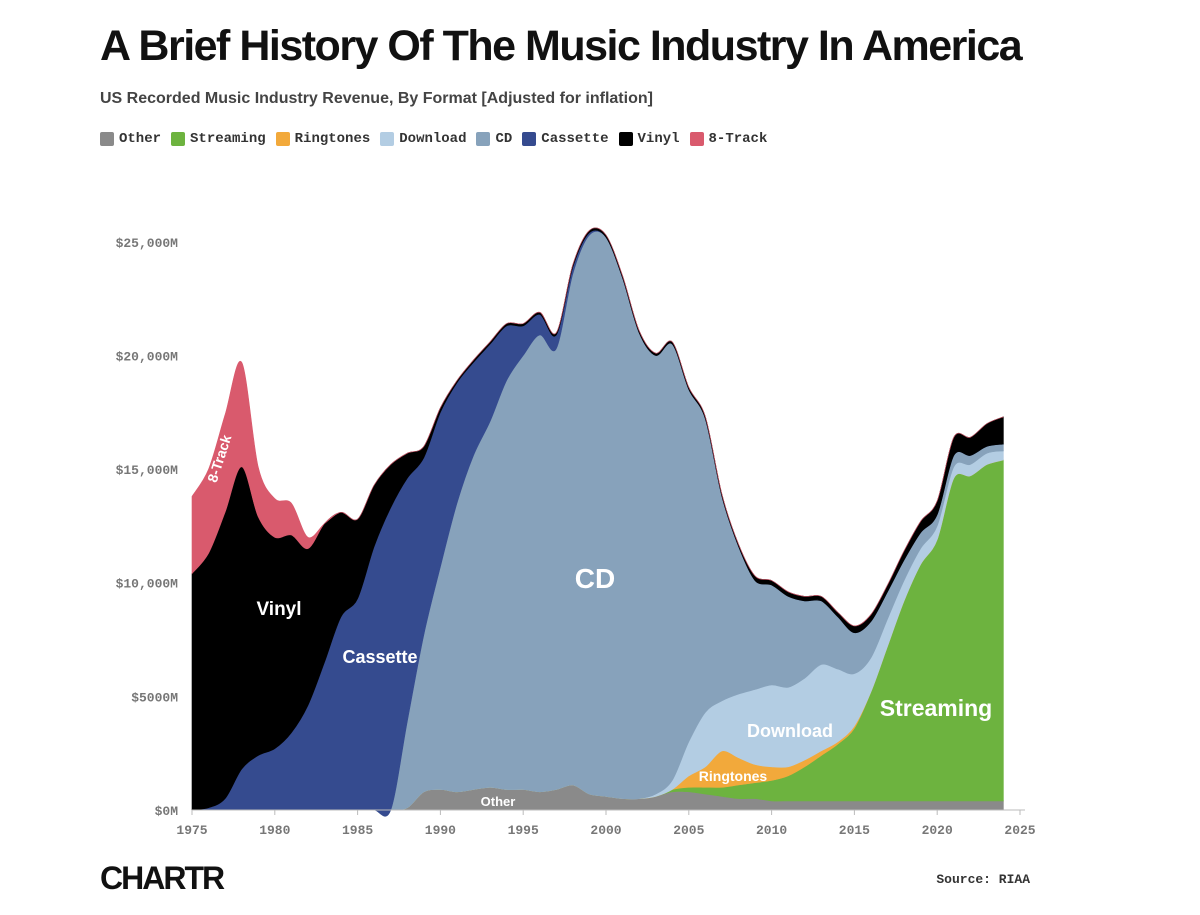 Image resolution: width=1200 pixels, height=915 pixels. I want to click on area-label-streaming: Streaming, so click(936, 708).